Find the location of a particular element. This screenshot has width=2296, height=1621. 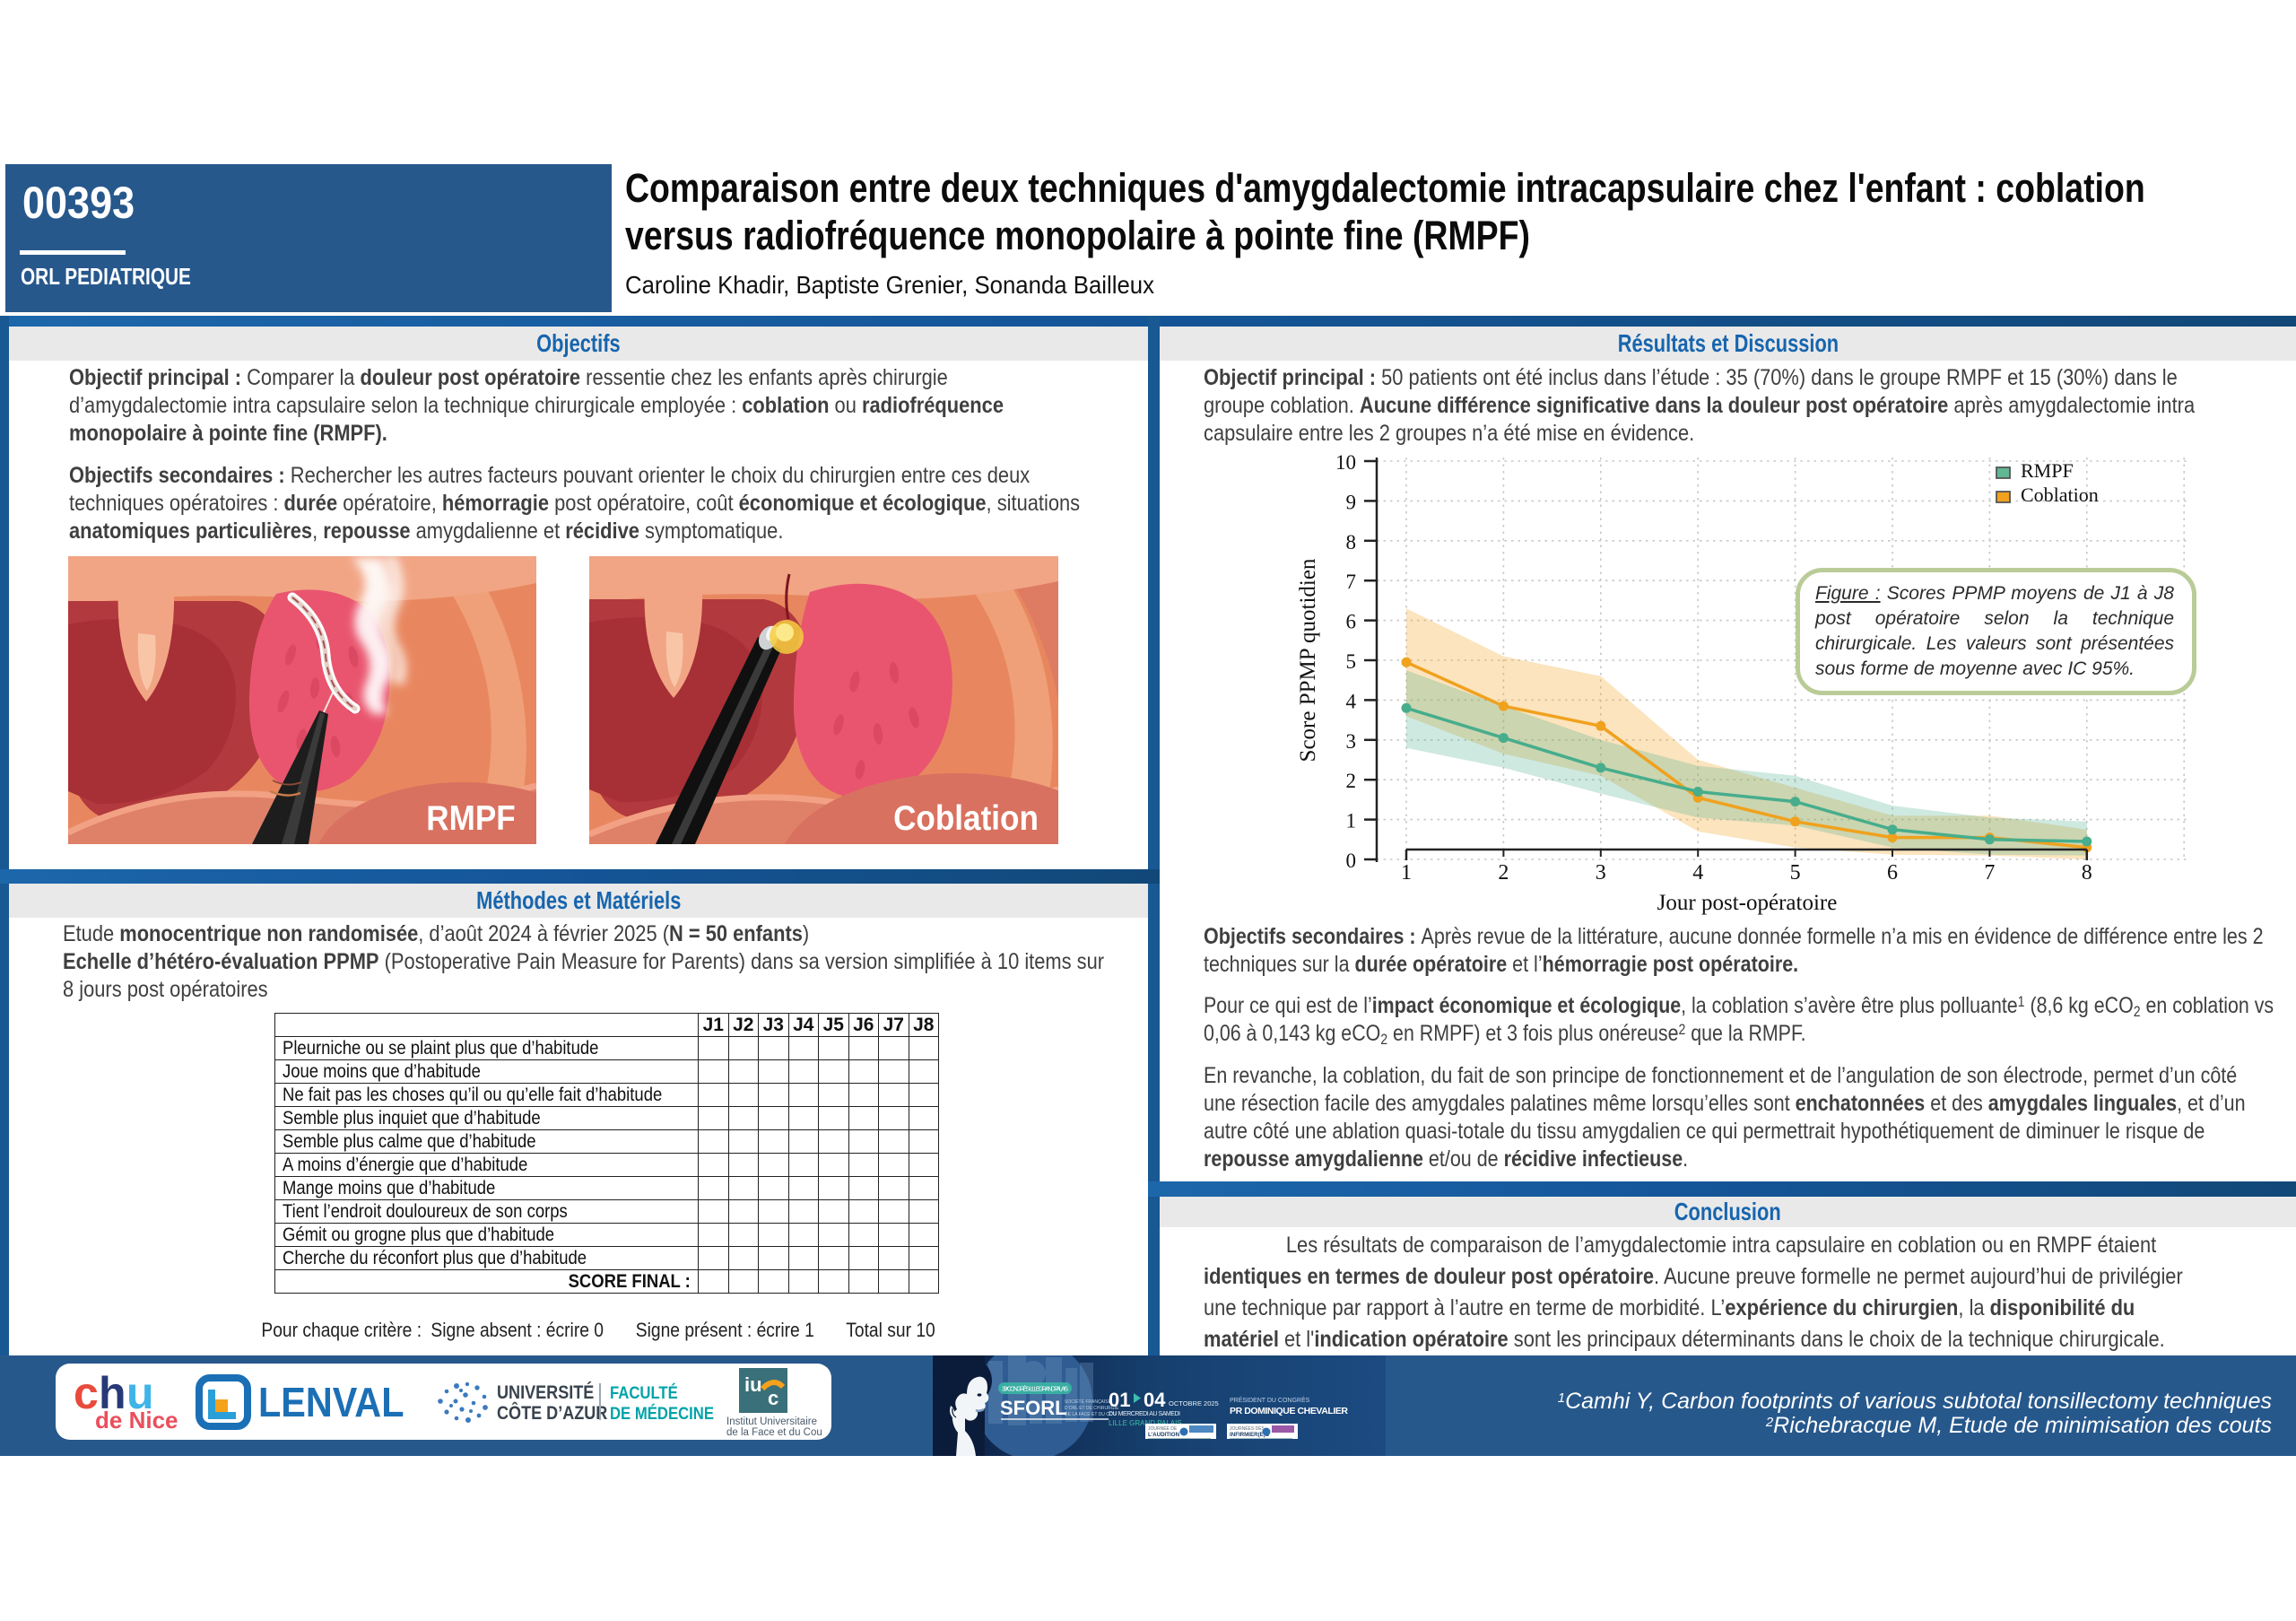

svg-text: Jour post-opératoire is located at coordinates (1747, 903).